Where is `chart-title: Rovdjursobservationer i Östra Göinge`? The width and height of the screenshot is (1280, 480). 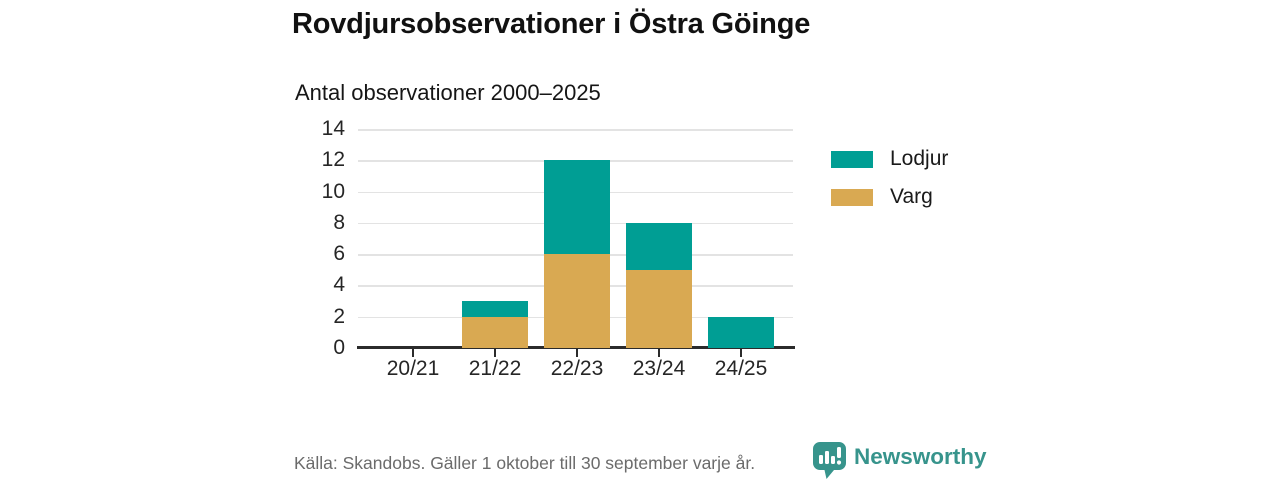
chart-title: Rovdjursobservationer i Östra Göinge is located at coordinates (551, 24).